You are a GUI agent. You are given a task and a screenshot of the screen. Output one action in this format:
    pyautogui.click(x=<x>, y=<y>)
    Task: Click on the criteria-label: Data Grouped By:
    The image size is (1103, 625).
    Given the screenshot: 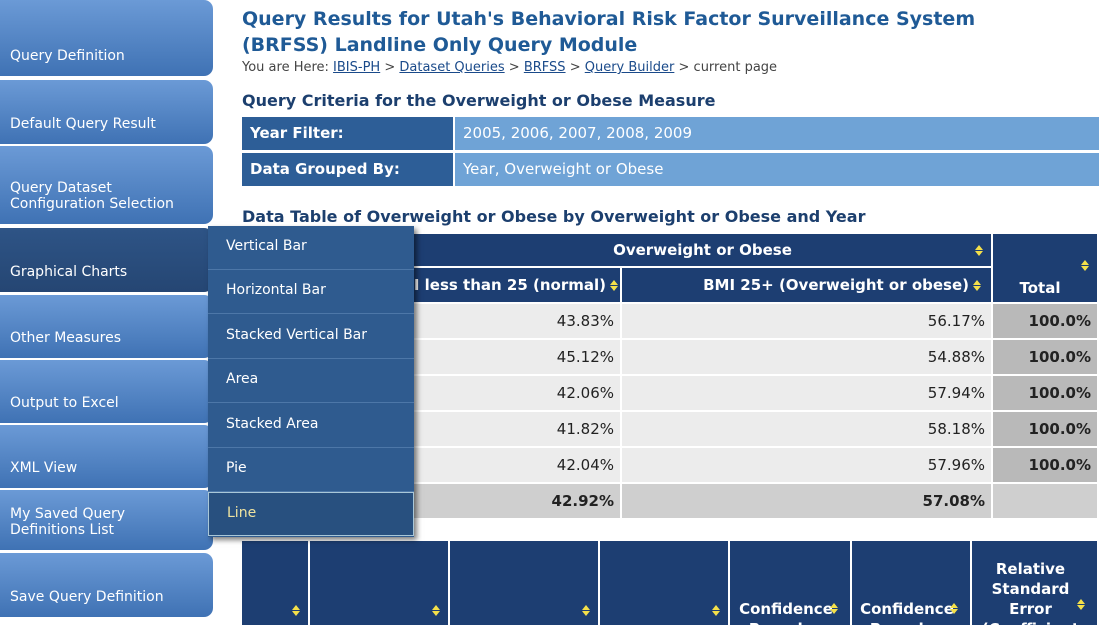 What is the action you would take?
    pyautogui.click(x=347, y=169)
    